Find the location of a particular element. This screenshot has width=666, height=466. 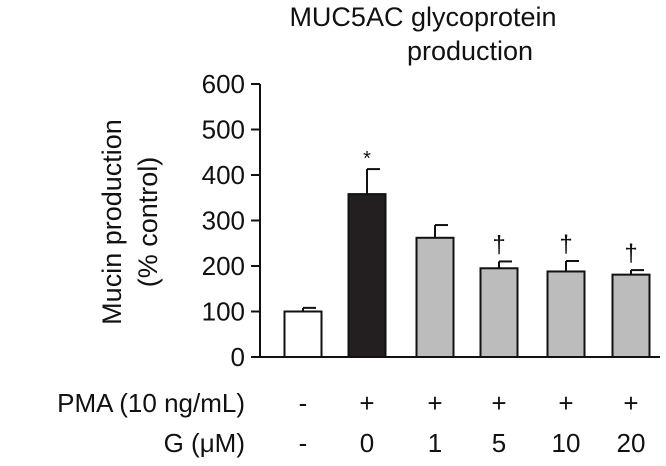

condition-value: 0 is located at coordinates (367, 443).